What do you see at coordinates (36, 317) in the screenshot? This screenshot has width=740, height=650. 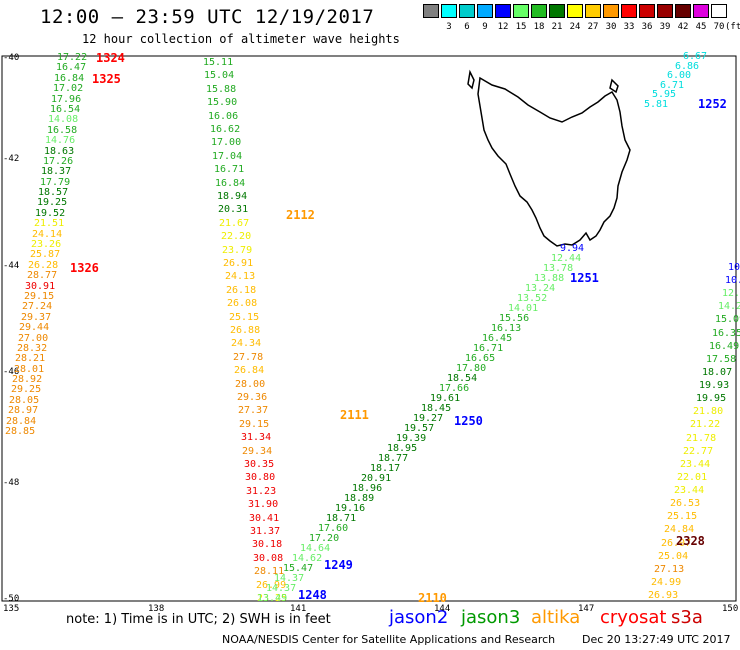 I see `swh-value: 29.37` at bounding box center [36, 317].